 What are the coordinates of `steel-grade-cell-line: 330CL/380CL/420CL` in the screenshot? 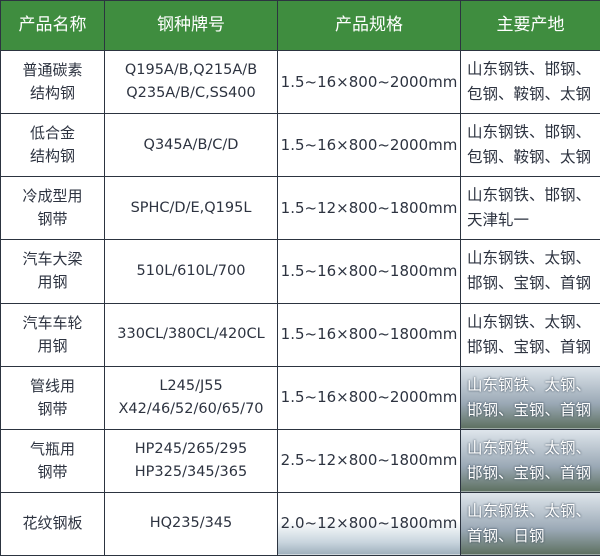 It's located at (191, 334).